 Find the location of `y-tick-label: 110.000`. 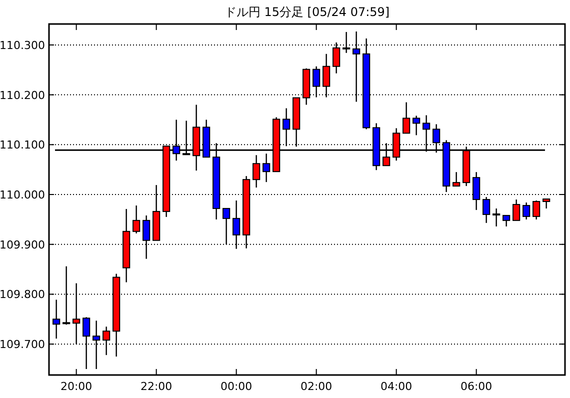

y-tick-label: 110.000 is located at coordinates (22, 195).